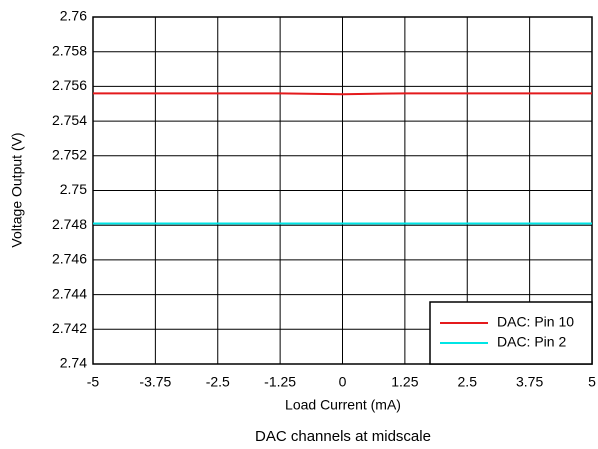  Describe the element at coordinates (69, 50) in the screenshot. I see `y-tick-label: 2.758` at that location.